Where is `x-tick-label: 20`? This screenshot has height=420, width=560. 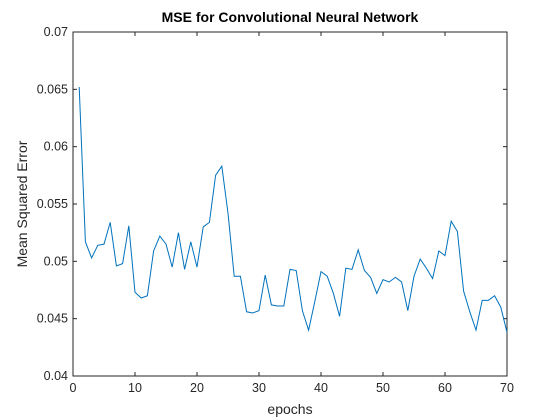 x-tick-label: 20 is located at coordinates (197, 388).